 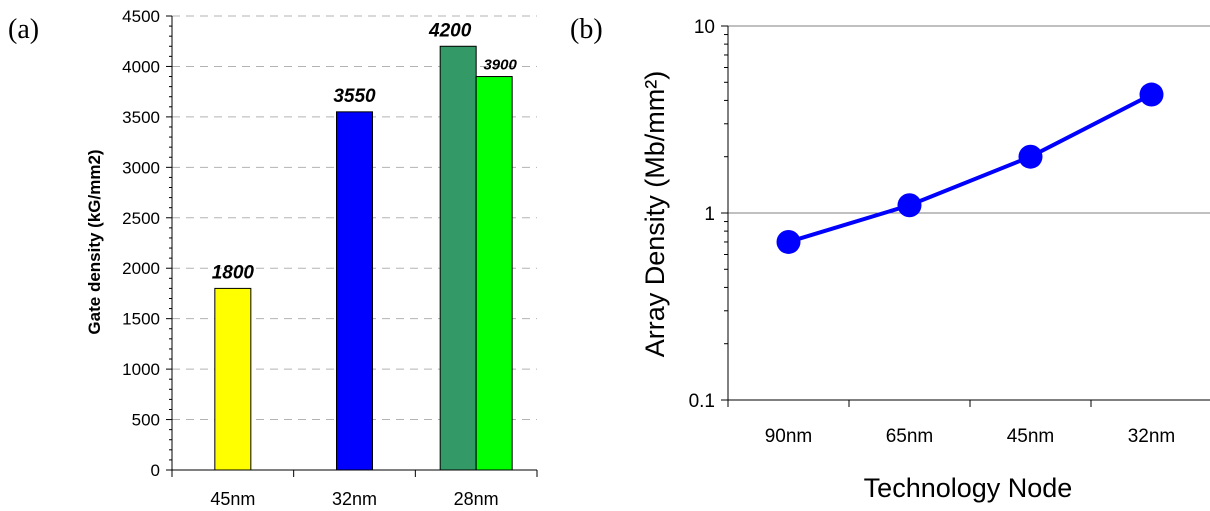 I want to click on panel-b-x-tick-label: 65nm, so click(x=910, y=436).